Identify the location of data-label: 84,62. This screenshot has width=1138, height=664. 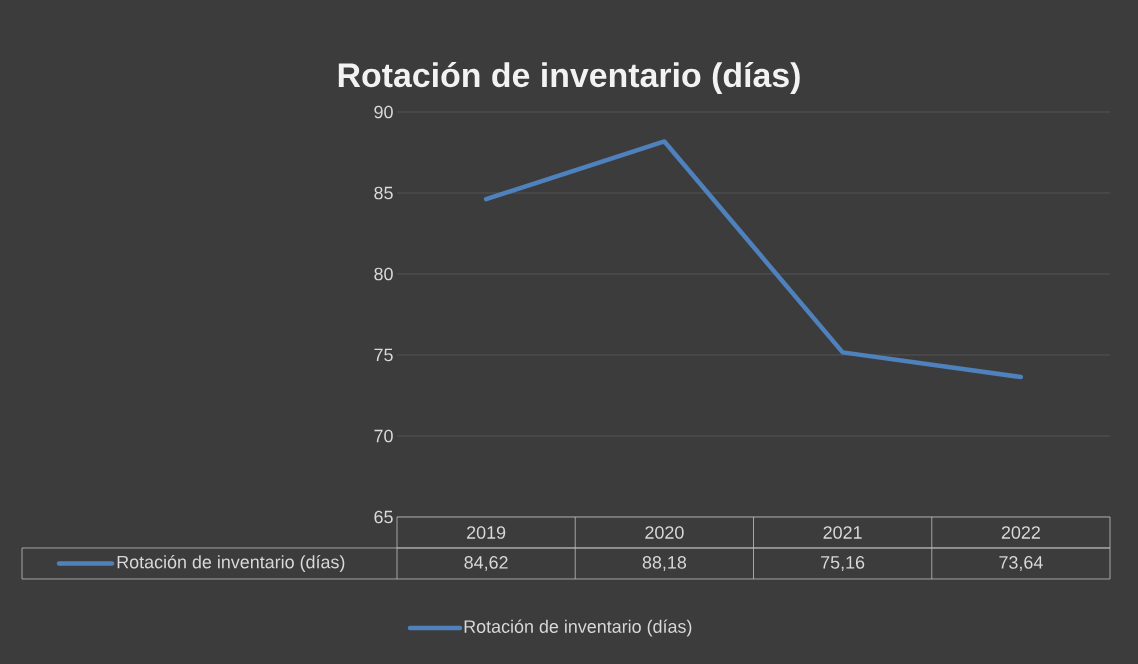
(486, 563).